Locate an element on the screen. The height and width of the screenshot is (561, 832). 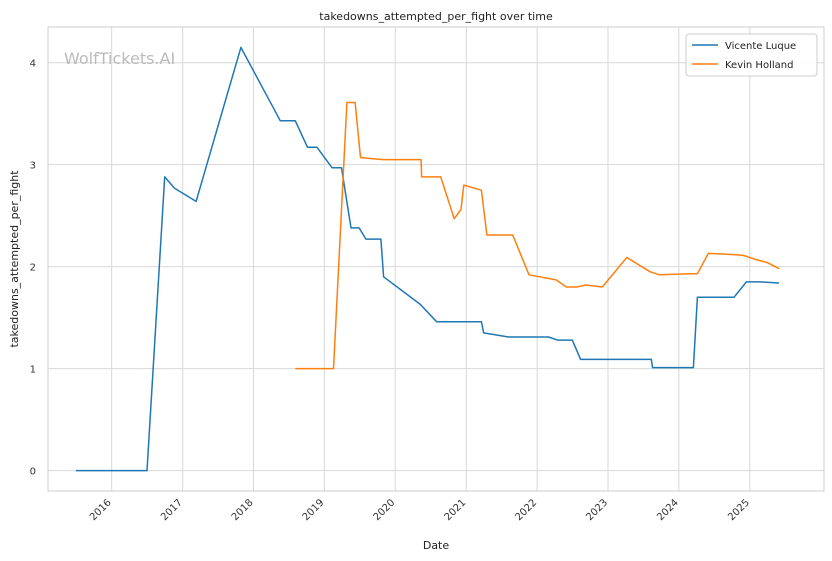
x-tick-label: 2023 is located at coordinates (597, 510).